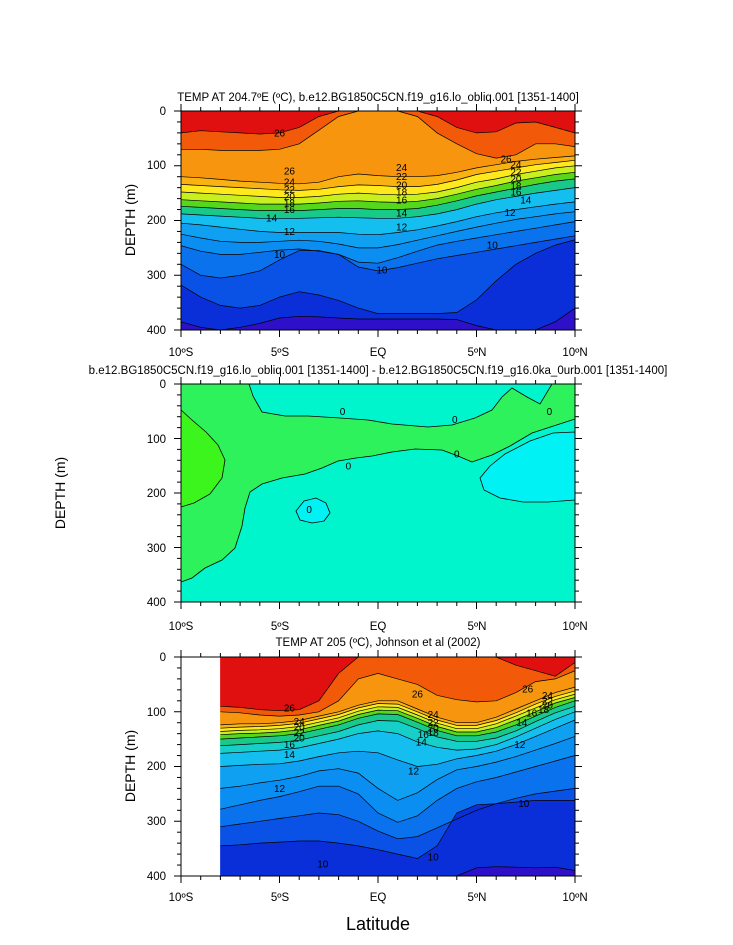 The height and width of the screenshot is (945, 733). What do you see at coordinates (156, 549) in the screenshot?
I see `panel-2-y-tick-3: 300` at bounding box center [156, 549].